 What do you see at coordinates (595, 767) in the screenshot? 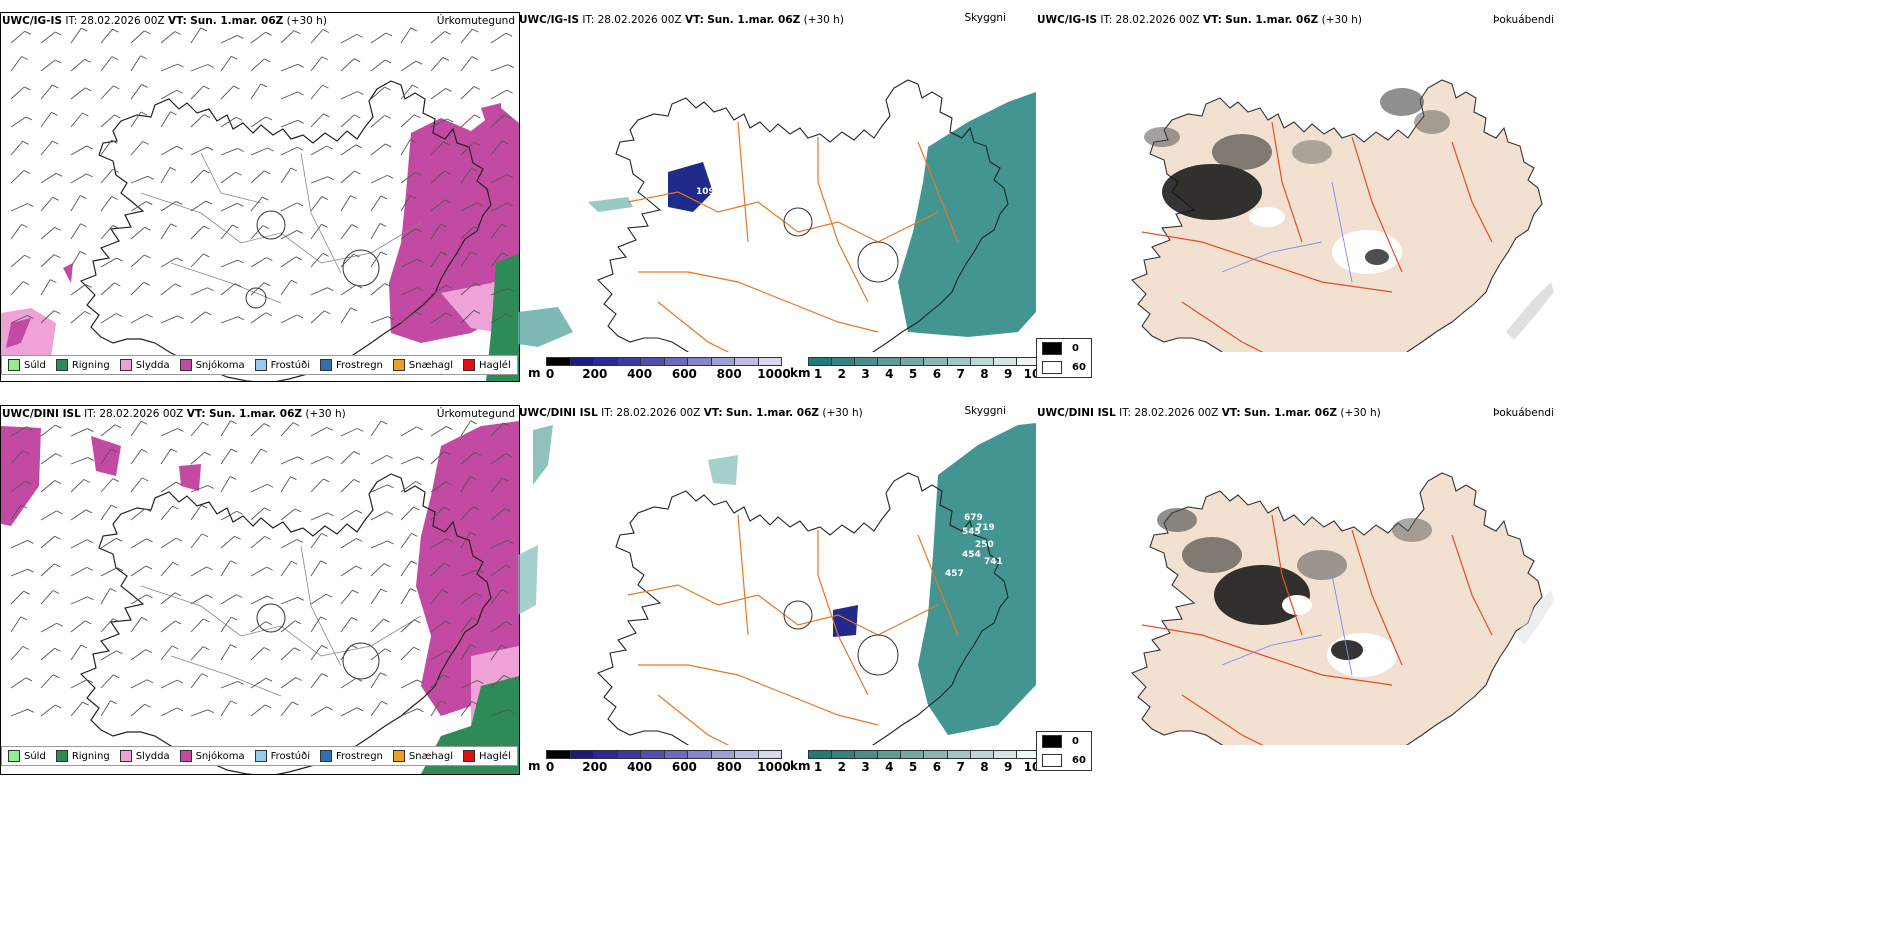
I see `colorbar-tick: 200` at bounding box center [595, 767].